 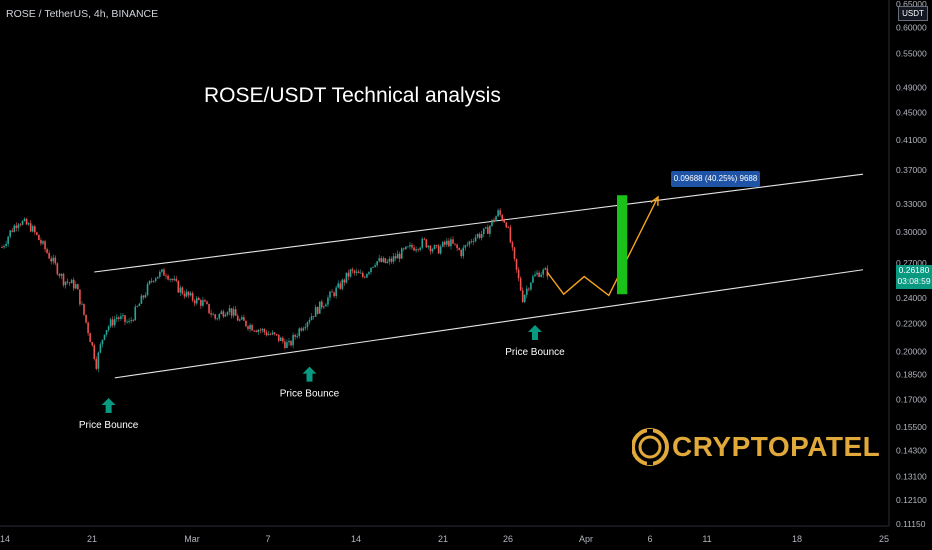 I want to click on price-tick-label: 0.49000, so click(x=911, y=87).